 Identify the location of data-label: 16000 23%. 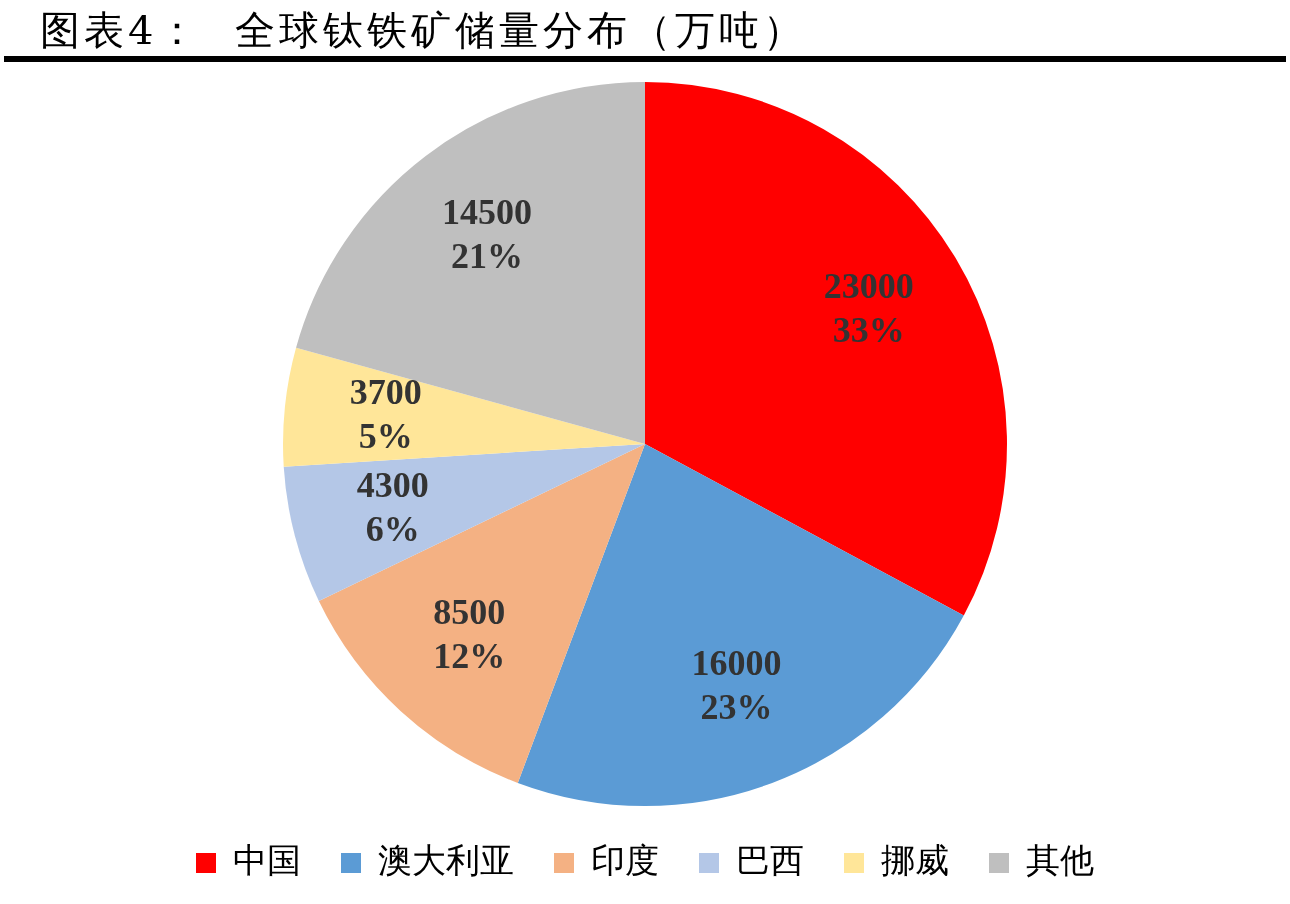
(736, 685).